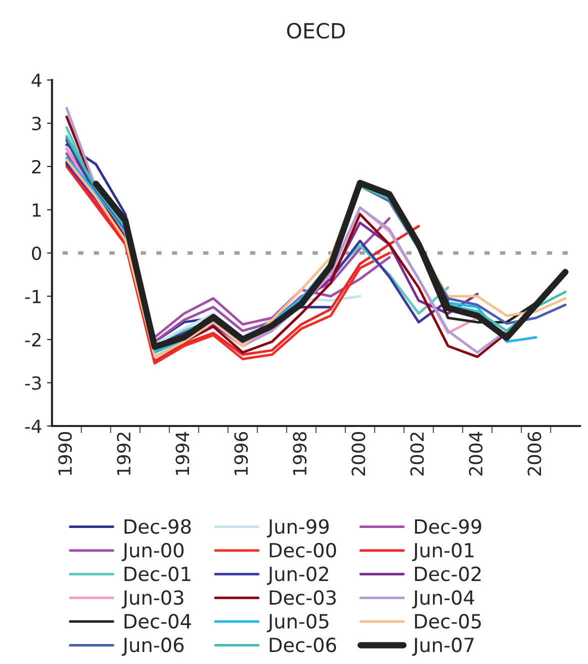  What do you see at coordinates (65, 453) in the screenshot?
I see `x-tick-label: 1990` at bounding box center [65, 453].